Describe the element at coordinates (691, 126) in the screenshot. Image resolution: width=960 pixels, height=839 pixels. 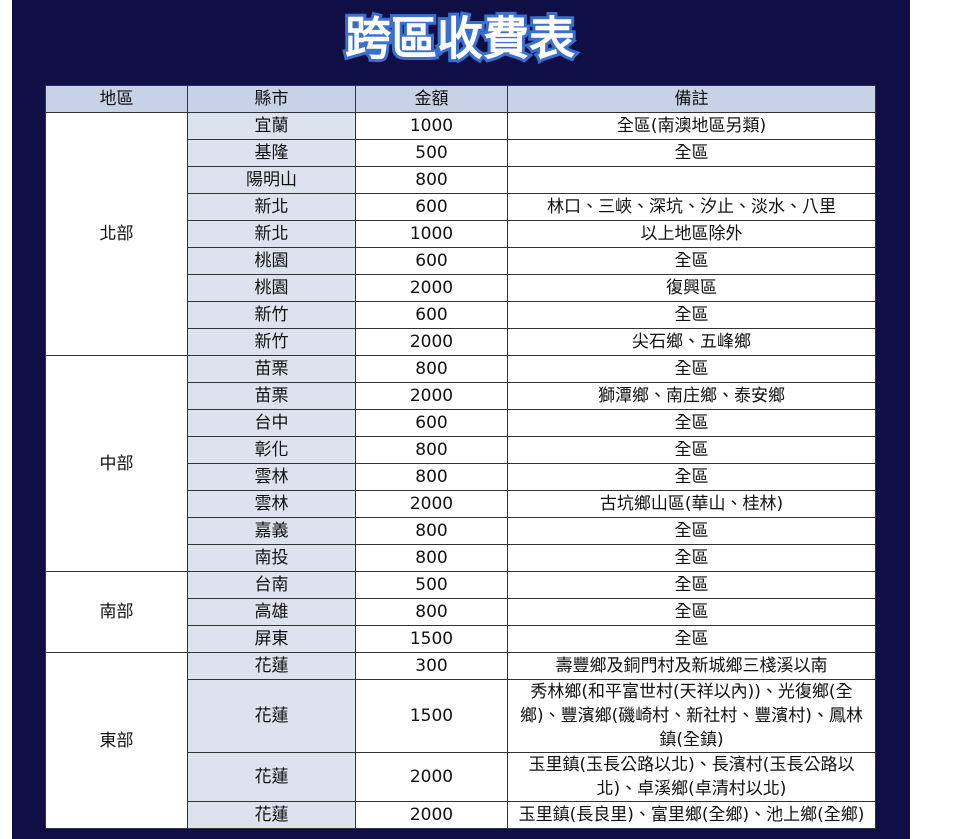
I see `note-cell: 全區(南澳地區另類)` at that location.